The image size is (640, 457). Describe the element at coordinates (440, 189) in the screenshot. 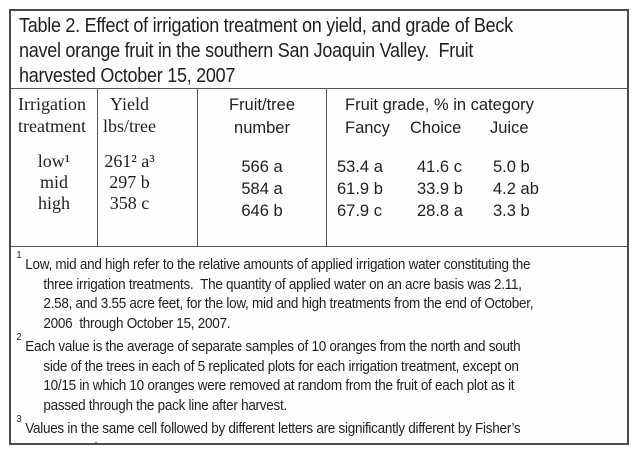

I see `table-cell: 33.9 b` at that location.